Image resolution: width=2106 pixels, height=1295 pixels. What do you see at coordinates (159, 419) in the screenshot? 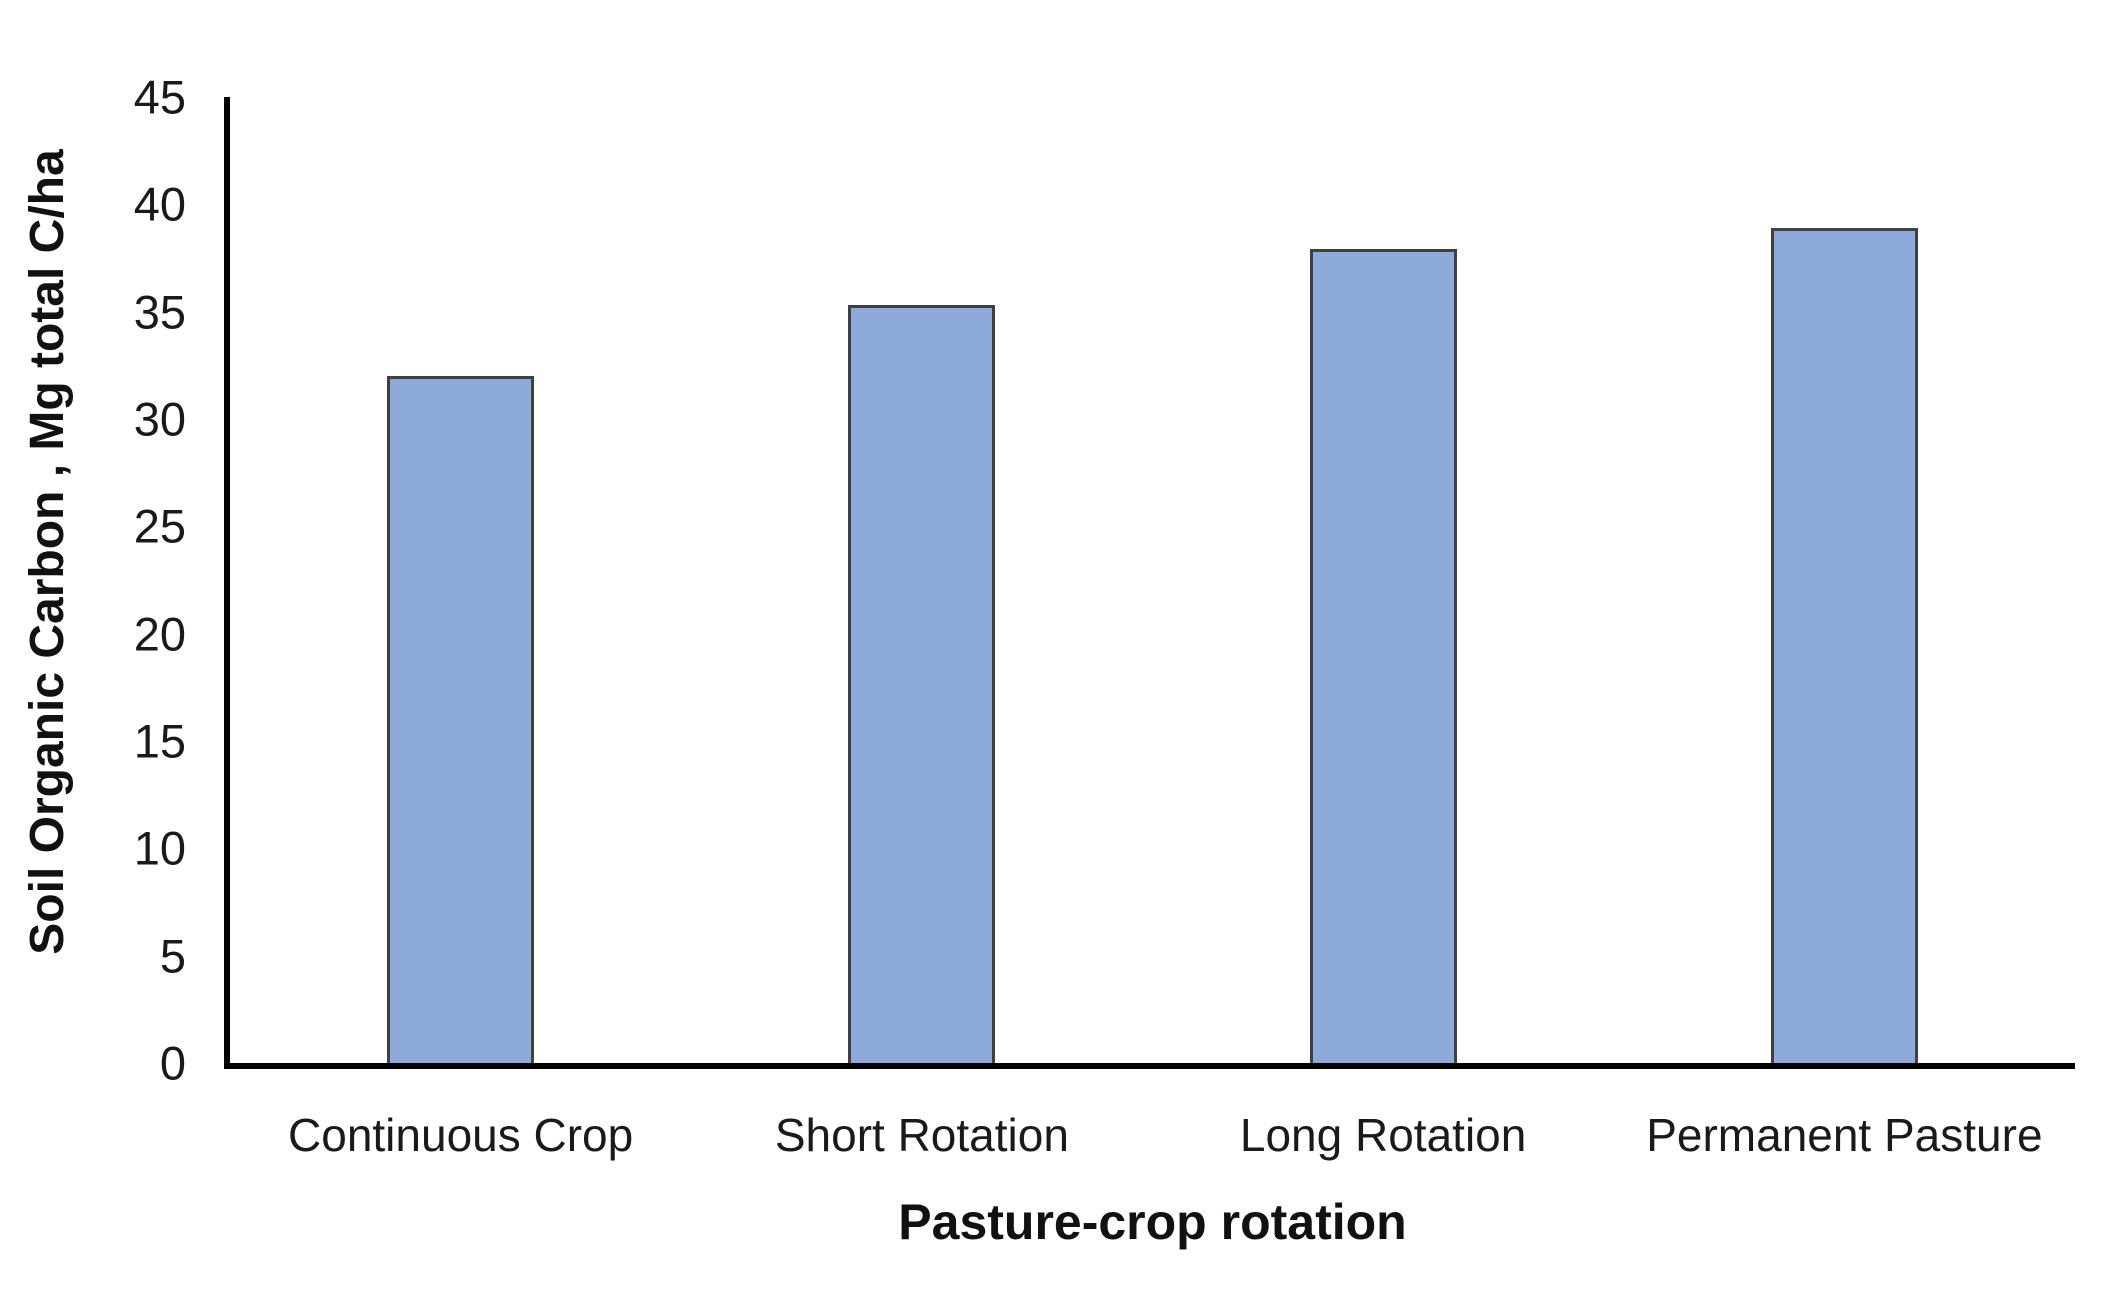
I see `y-tick-label: 30` at bounding box center [159, 419].